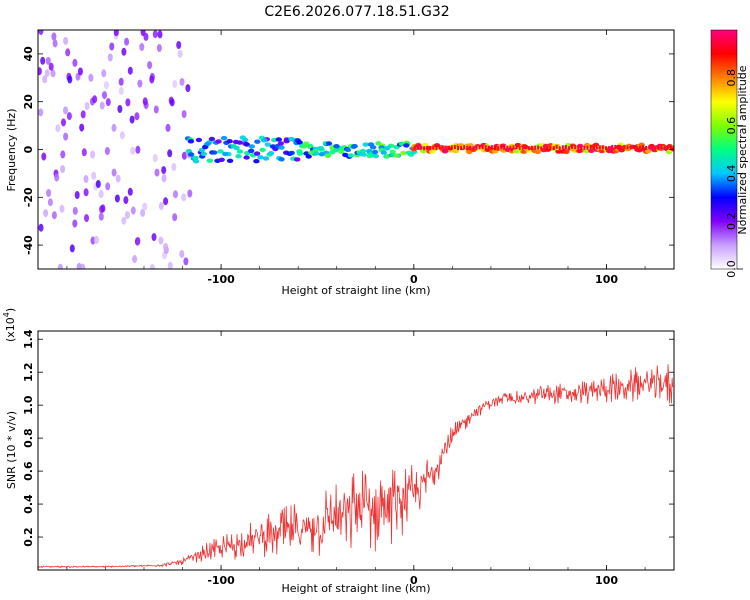 This screenshot has height=600, width=750. Describe the element at coordinates (355, 588) in the screenshot. I see `snr-xlabel: Height of straight line (km)` at that location.